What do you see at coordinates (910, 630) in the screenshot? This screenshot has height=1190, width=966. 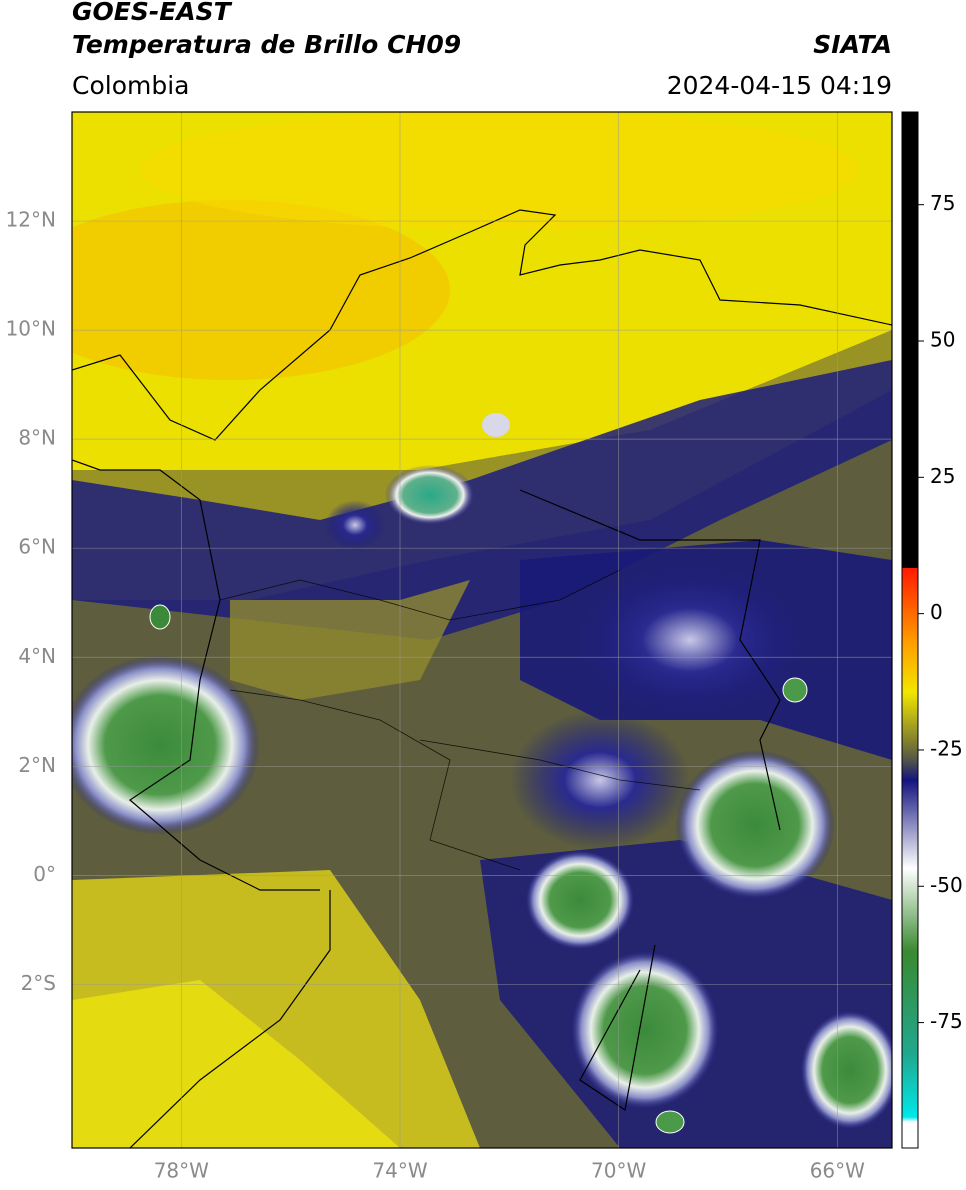 I see `colorbar` at bounding box center [910, 630].